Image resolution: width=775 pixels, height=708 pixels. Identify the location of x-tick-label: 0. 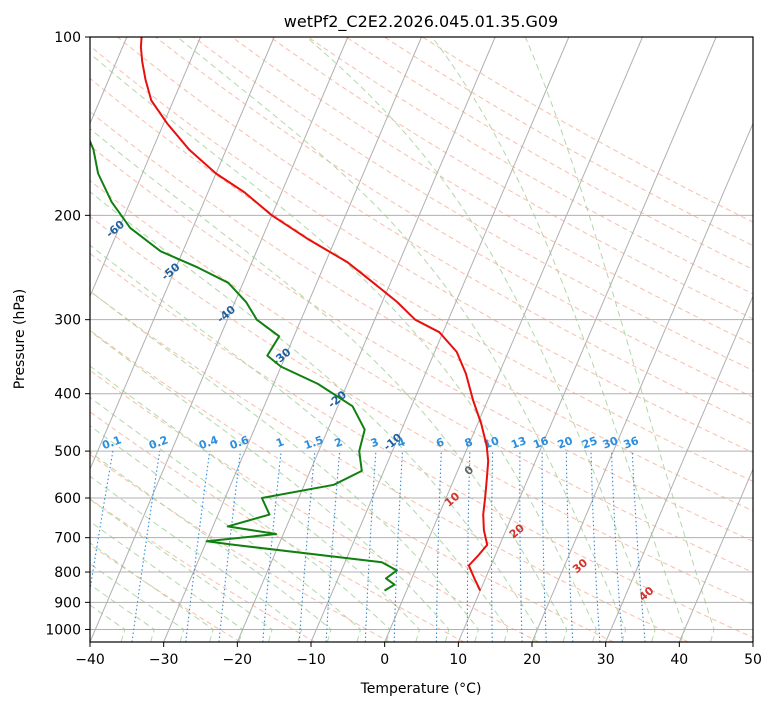
(384, 660).